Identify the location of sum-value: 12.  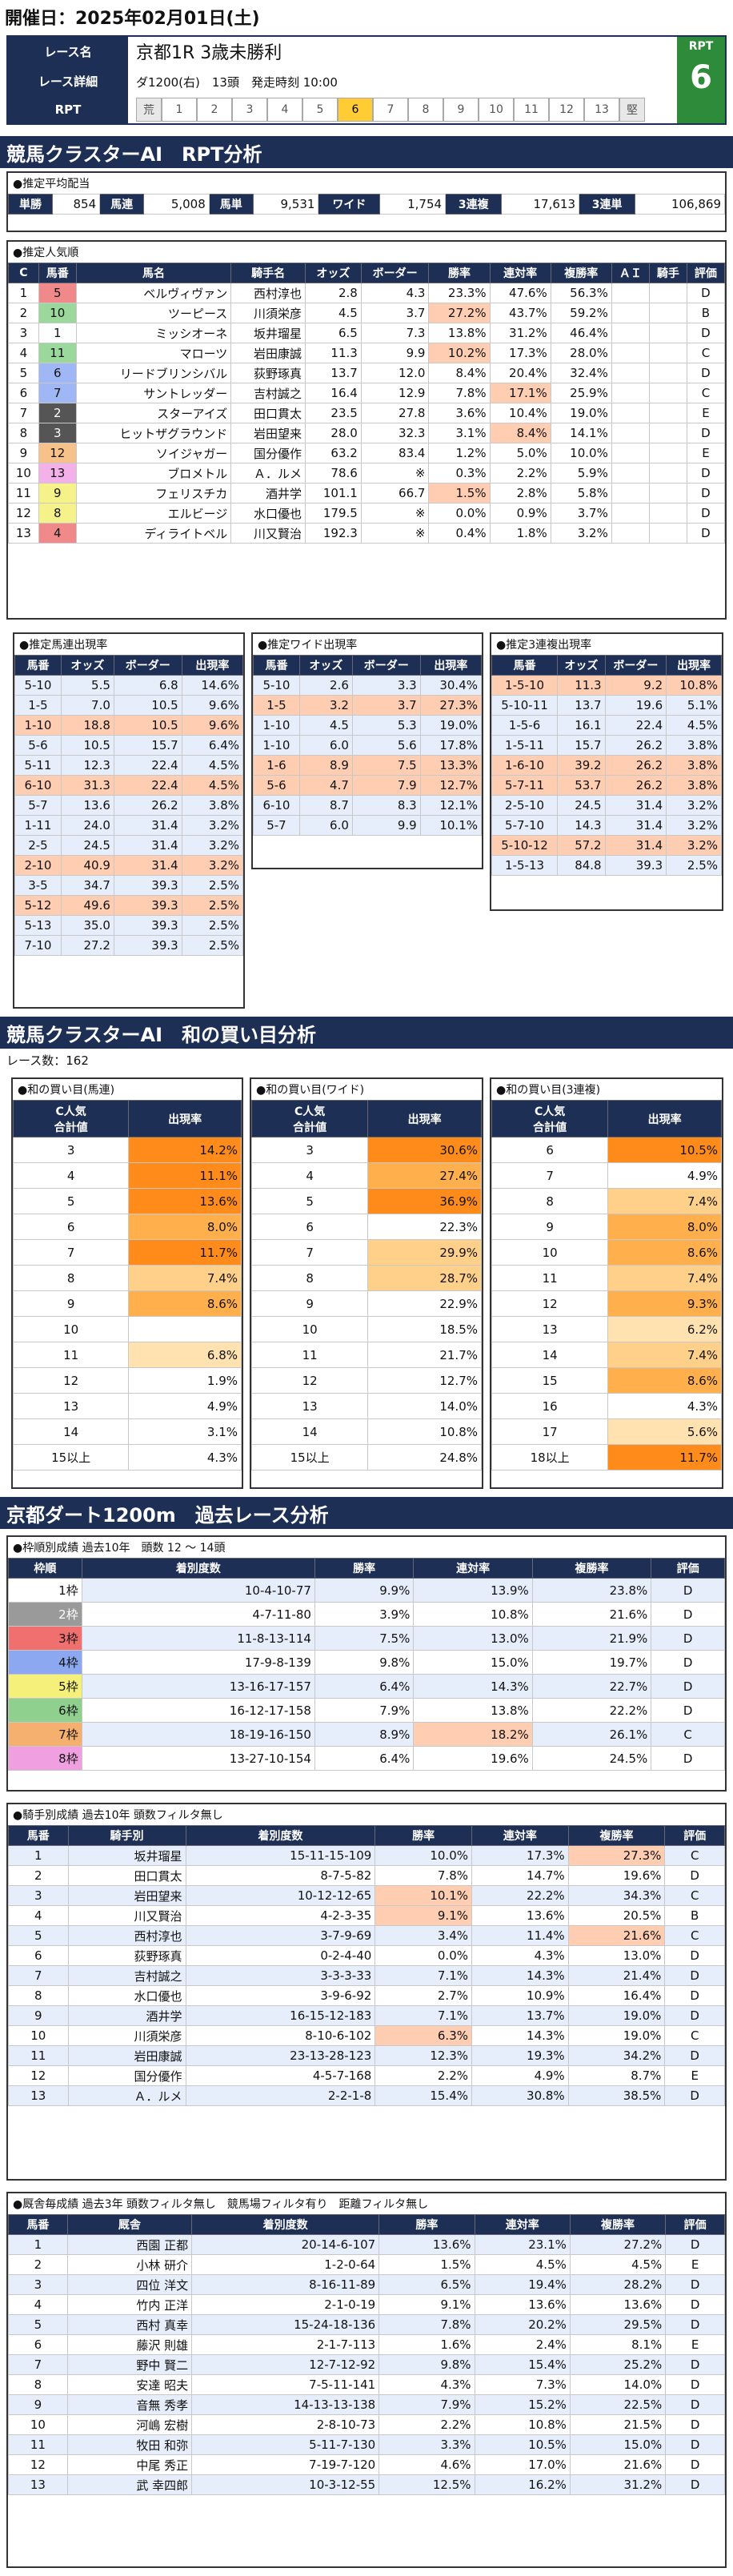
(309, 1380).